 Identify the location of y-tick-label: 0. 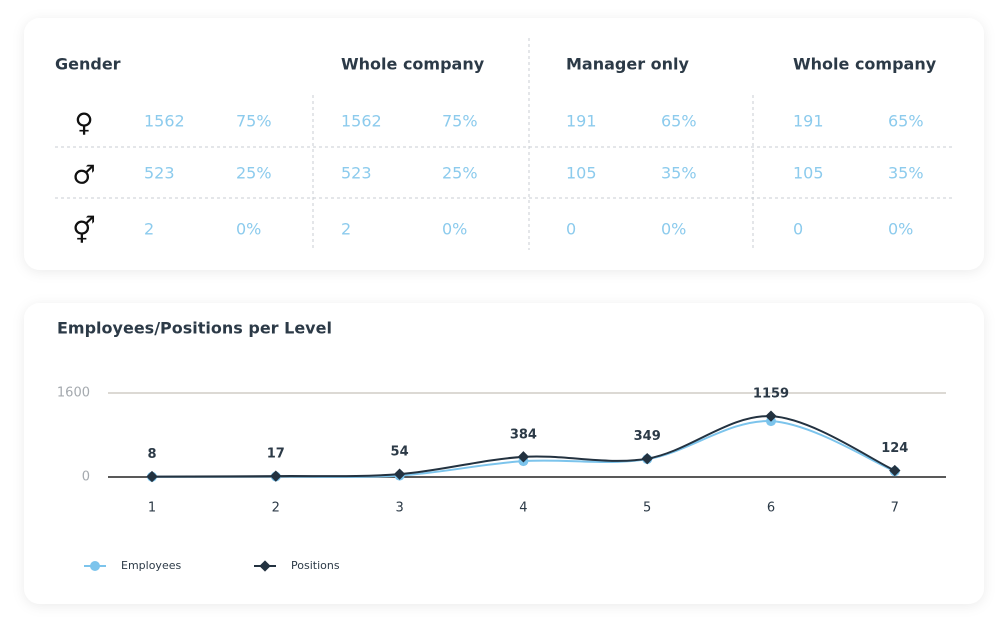
(86, 477).